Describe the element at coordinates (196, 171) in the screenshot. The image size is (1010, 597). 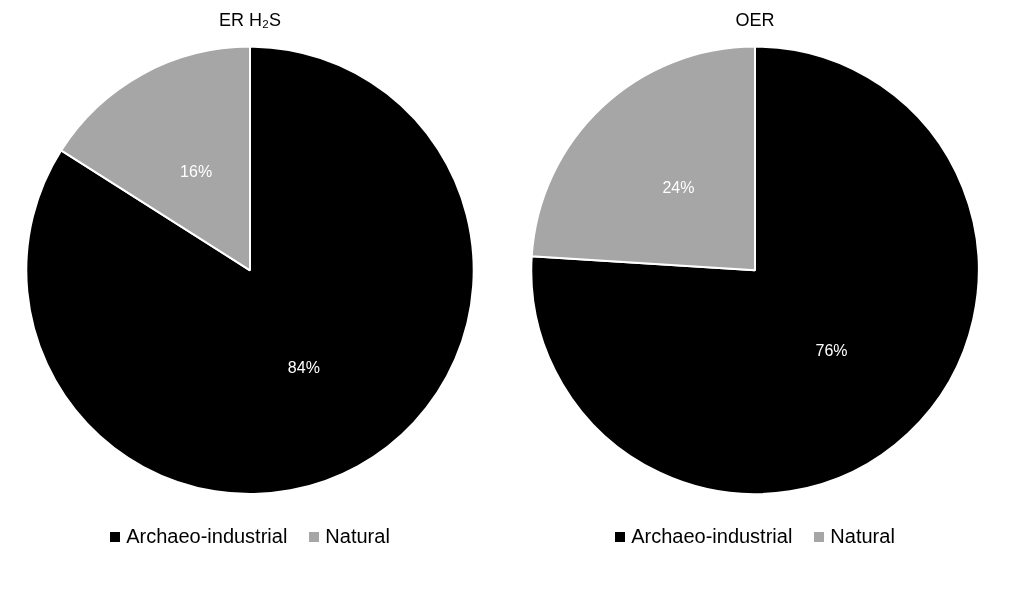
I see `data-label: 16%` at that location.